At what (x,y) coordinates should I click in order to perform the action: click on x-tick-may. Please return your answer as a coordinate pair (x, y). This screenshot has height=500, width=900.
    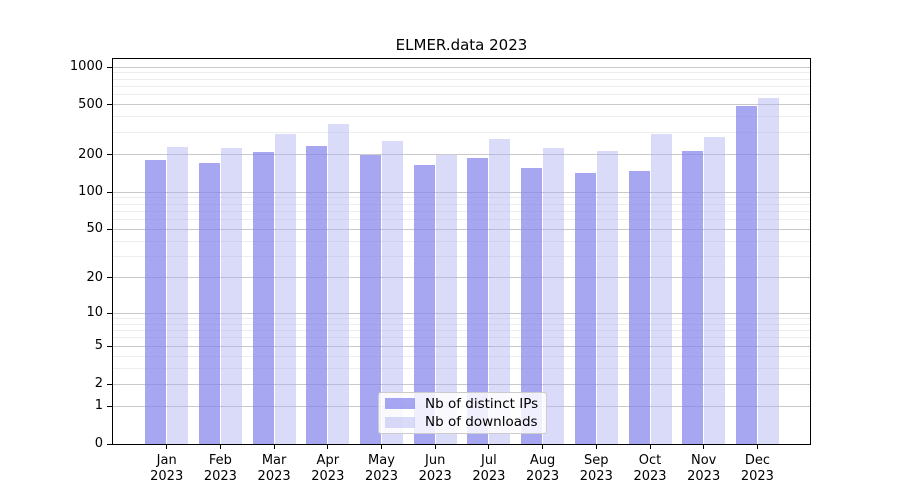
    Looking at the image, I should click on (381, 446).